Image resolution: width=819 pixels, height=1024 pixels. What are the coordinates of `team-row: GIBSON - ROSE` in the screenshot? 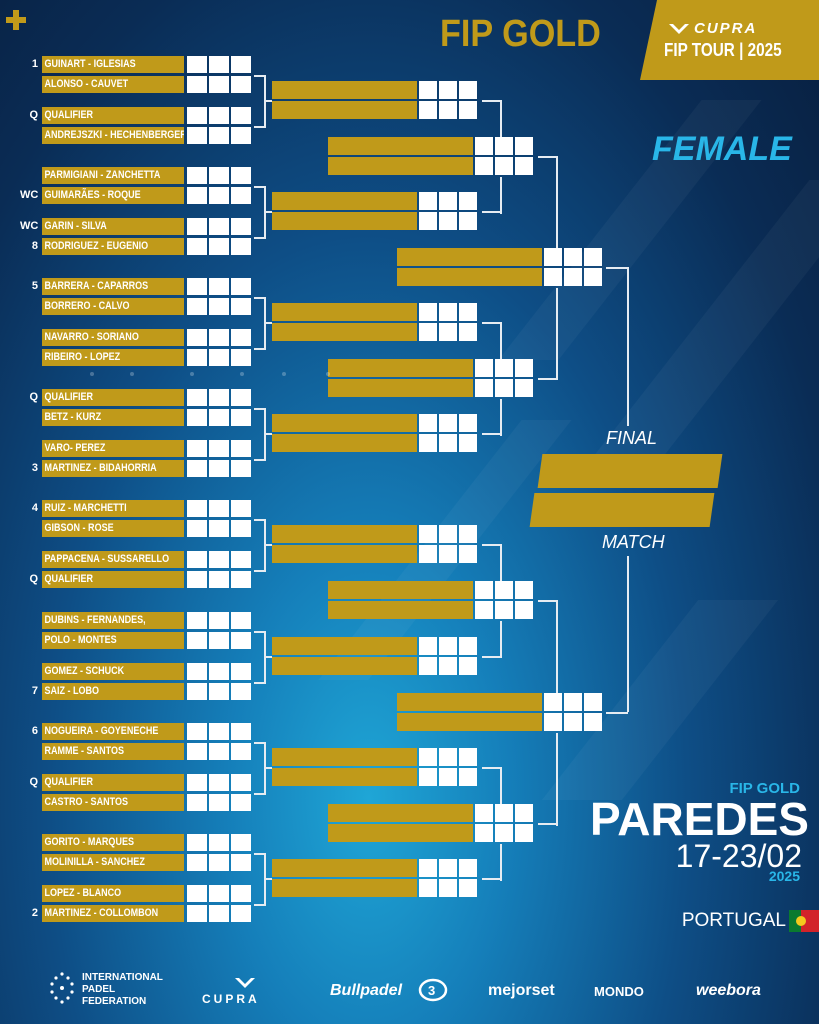 It's located at (148, 528).